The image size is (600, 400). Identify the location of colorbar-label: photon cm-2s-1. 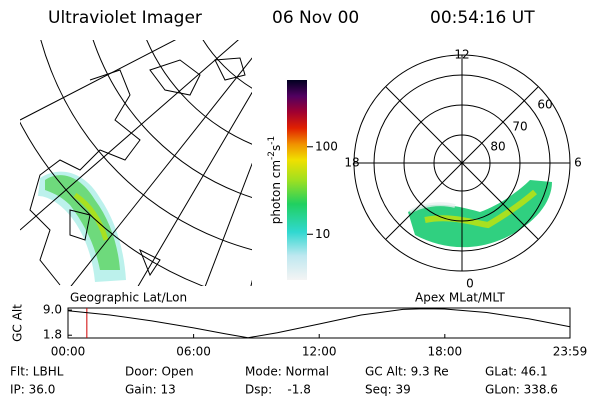
(275, 180).